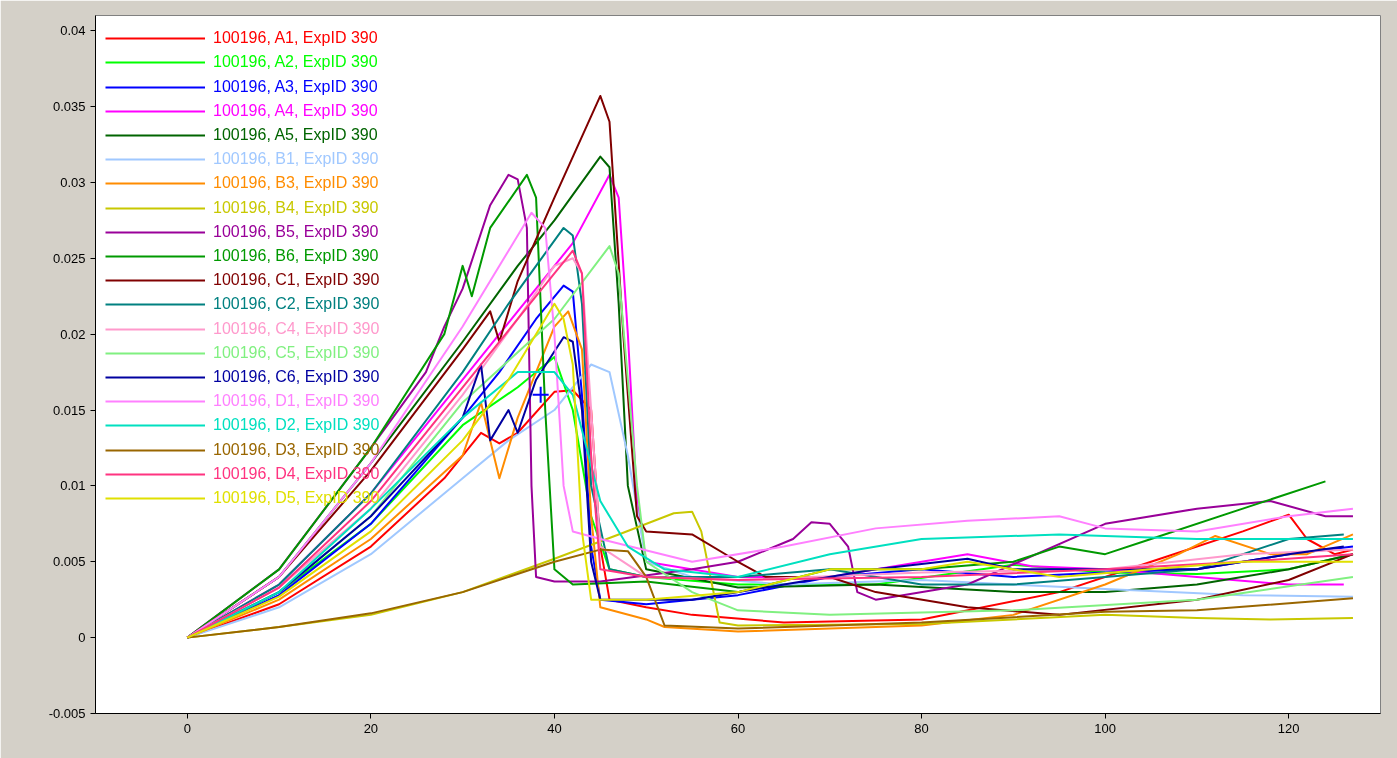 This screenshot has width=1397, height=758. Describe the element at coordinates (73, 486) in the screenshot. I see `y-tick-label: 0.01` at that location.